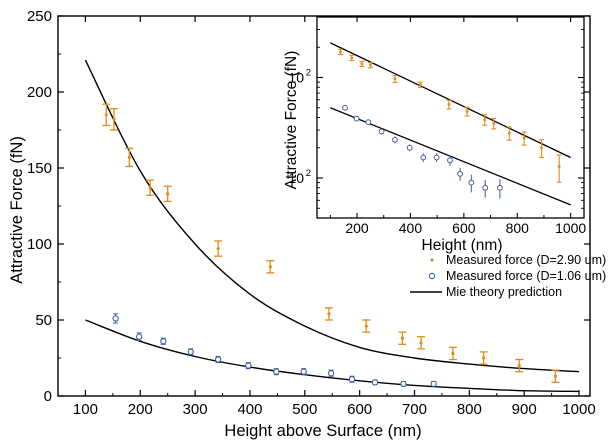  I want to click on legend-blue-marker, so click(432, 276).